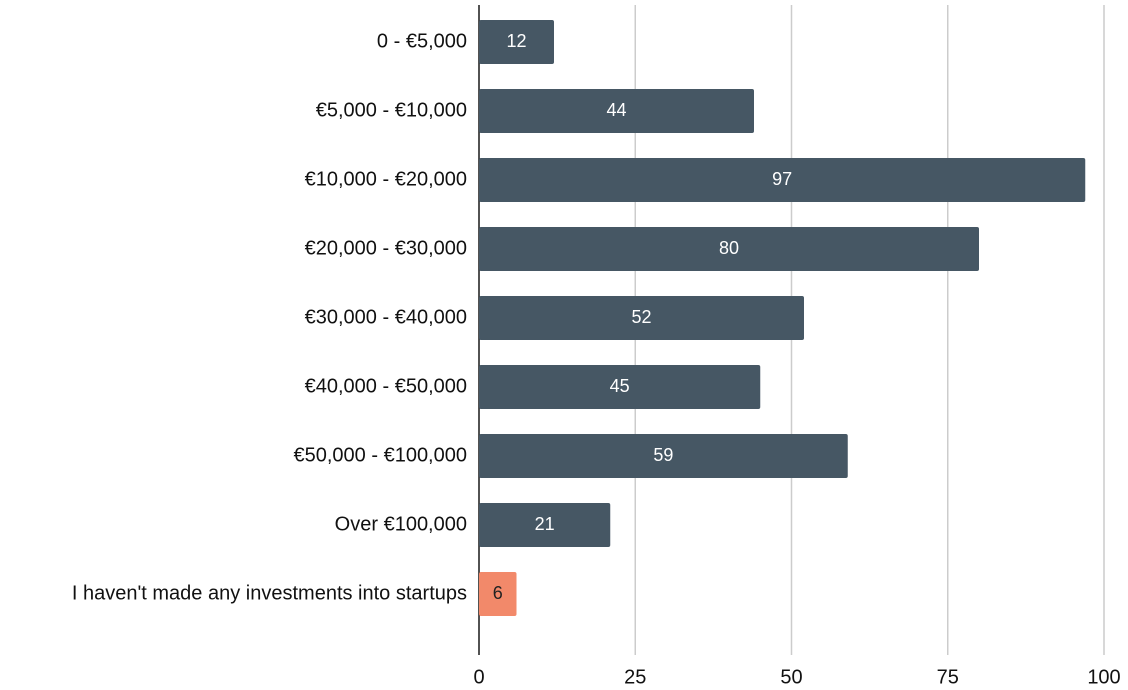 The height and width of the screenshot is (690, 1128). I want to click on y-tick-label: 0 - €5,000, so click(422, 41).